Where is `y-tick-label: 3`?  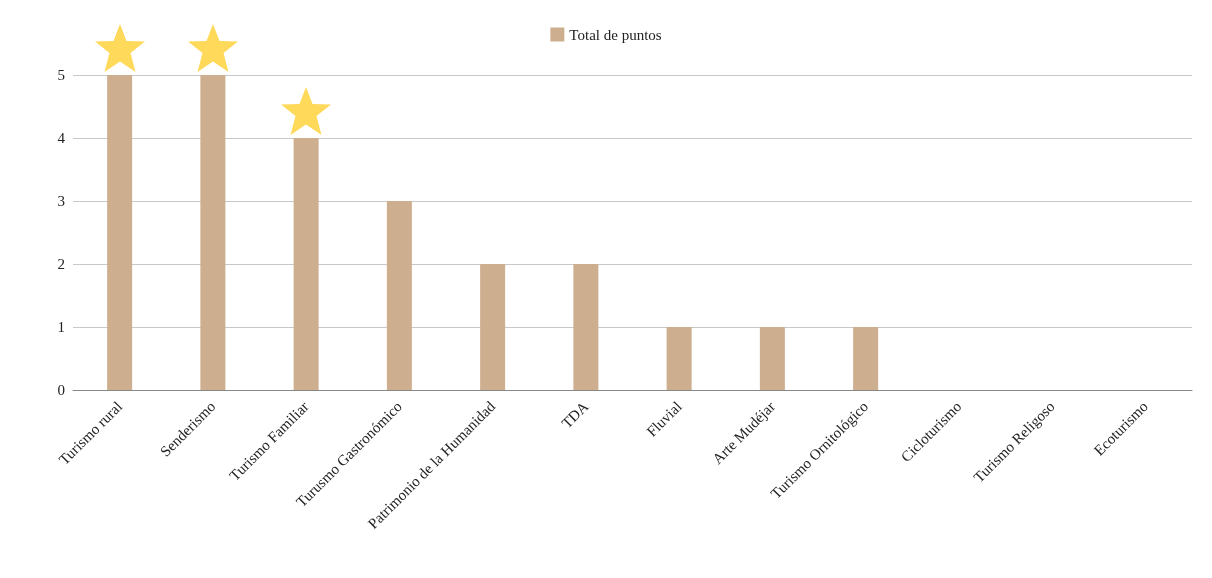 y-tick-label: 3 is located at coordinates (61, 201).